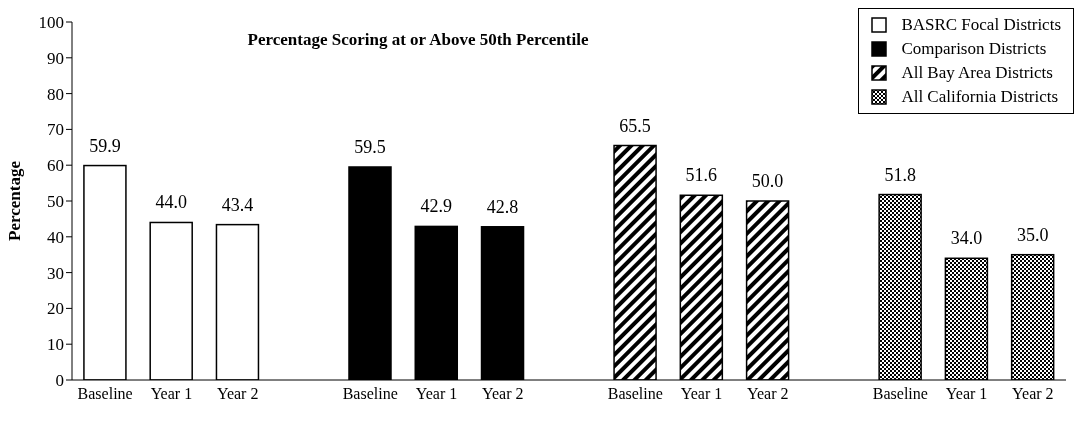 The width and height of the screenshot is (1082, 422). What do you see at coordinates (55, 273) in the screenshot?
I see `y-tick-label: 30` at bounding box center [55, 273].